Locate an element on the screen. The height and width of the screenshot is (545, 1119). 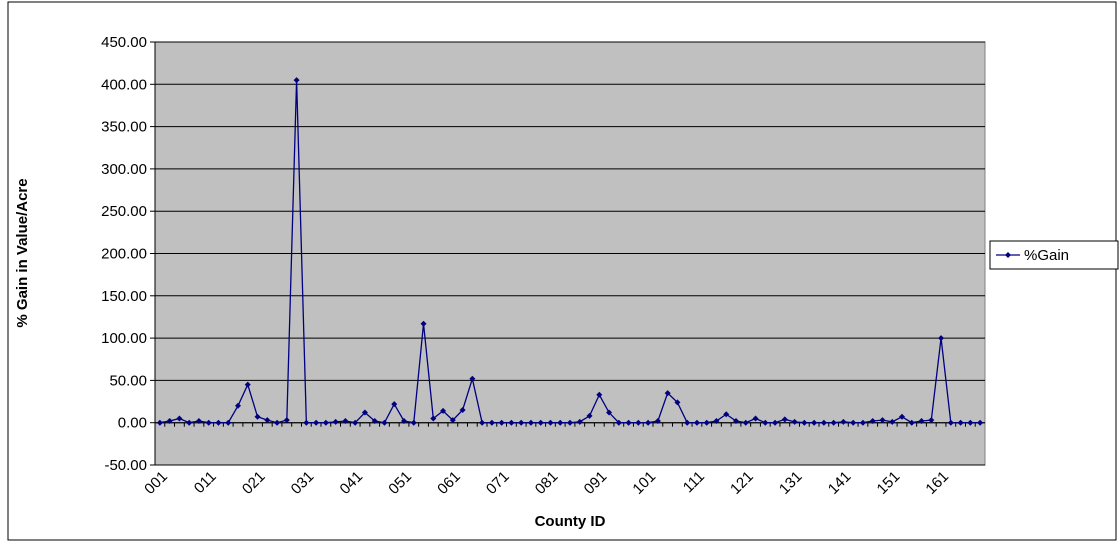
y-tick-label: 400.00 is located at coordinates (124, 84).